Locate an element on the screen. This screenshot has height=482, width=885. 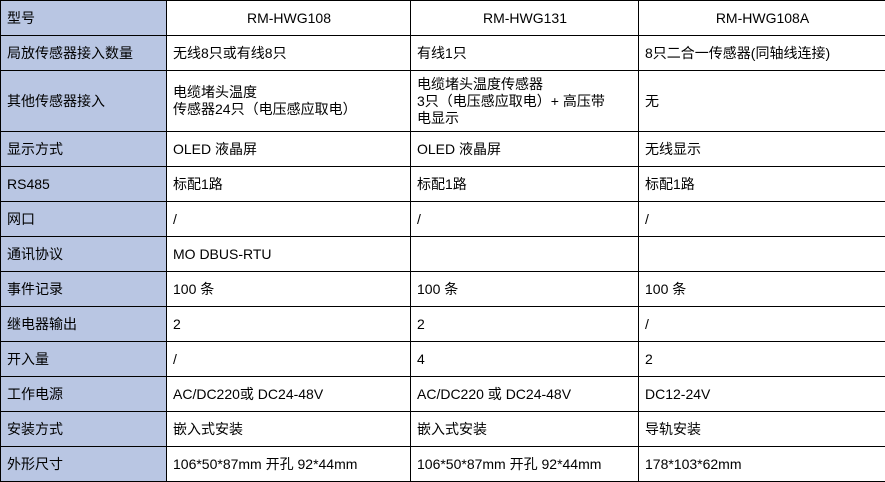
row-value-3: 8只二合一传感器(同轴线连接) is located at coordinates (762, 53).